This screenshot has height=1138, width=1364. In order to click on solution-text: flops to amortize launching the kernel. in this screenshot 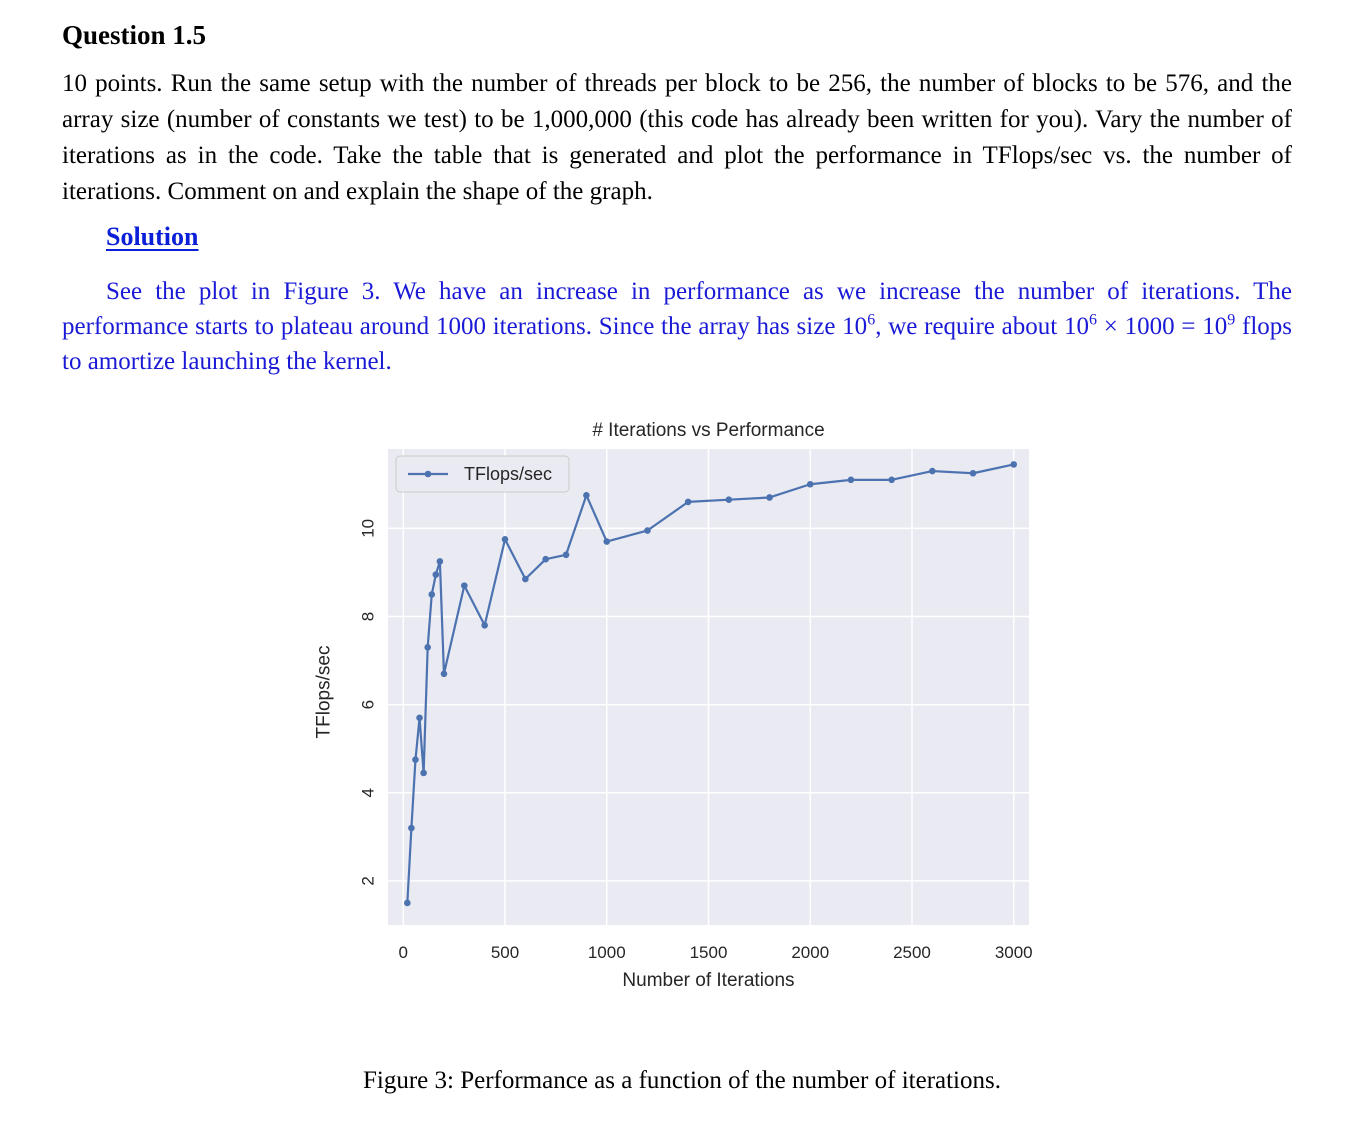, I will do `click(677, 344)`.